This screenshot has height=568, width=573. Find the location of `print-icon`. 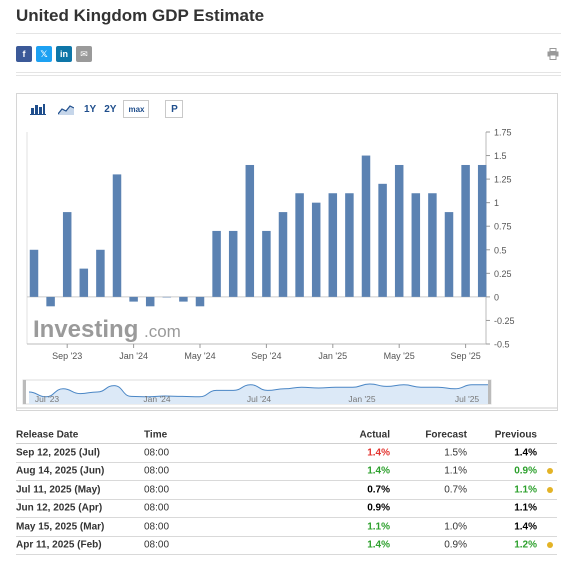

print-icon is located at coordinates (553, 54).